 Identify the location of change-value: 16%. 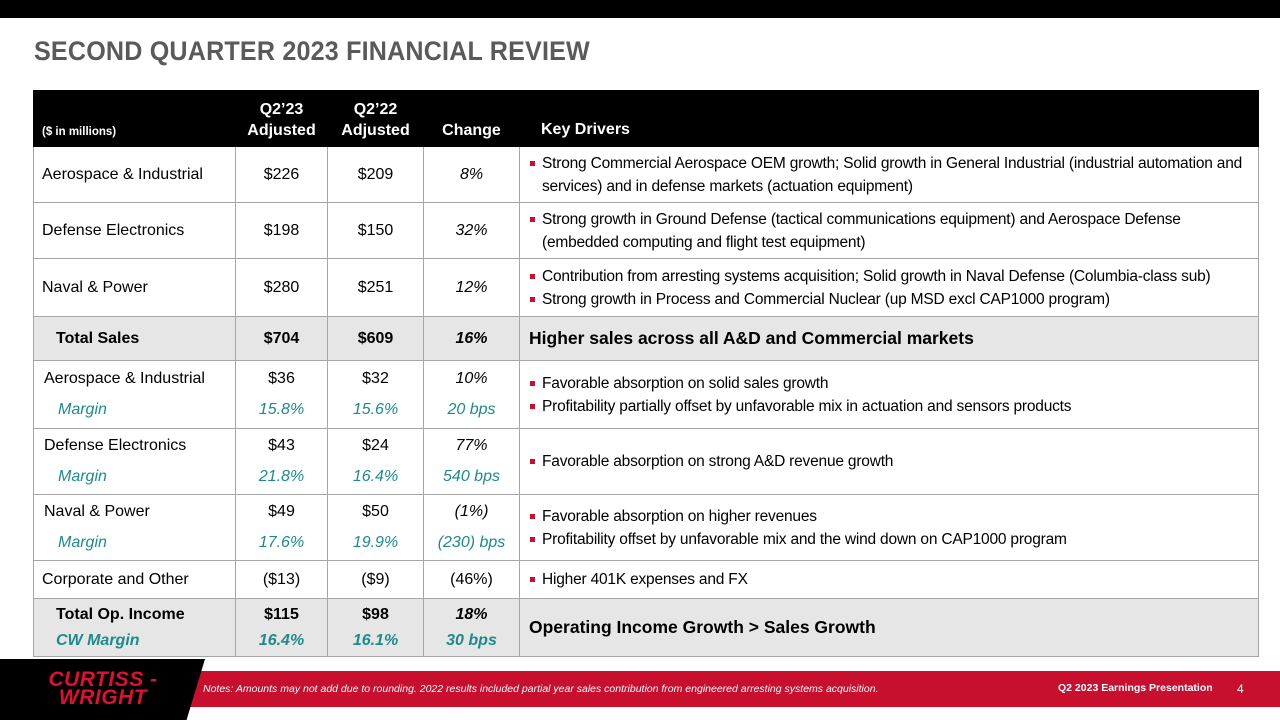
(471, 338).